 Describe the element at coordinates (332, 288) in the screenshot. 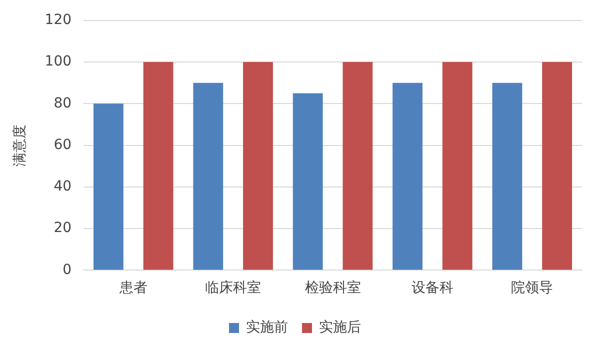

I see `x-tick-label: 检验科室` at that location.